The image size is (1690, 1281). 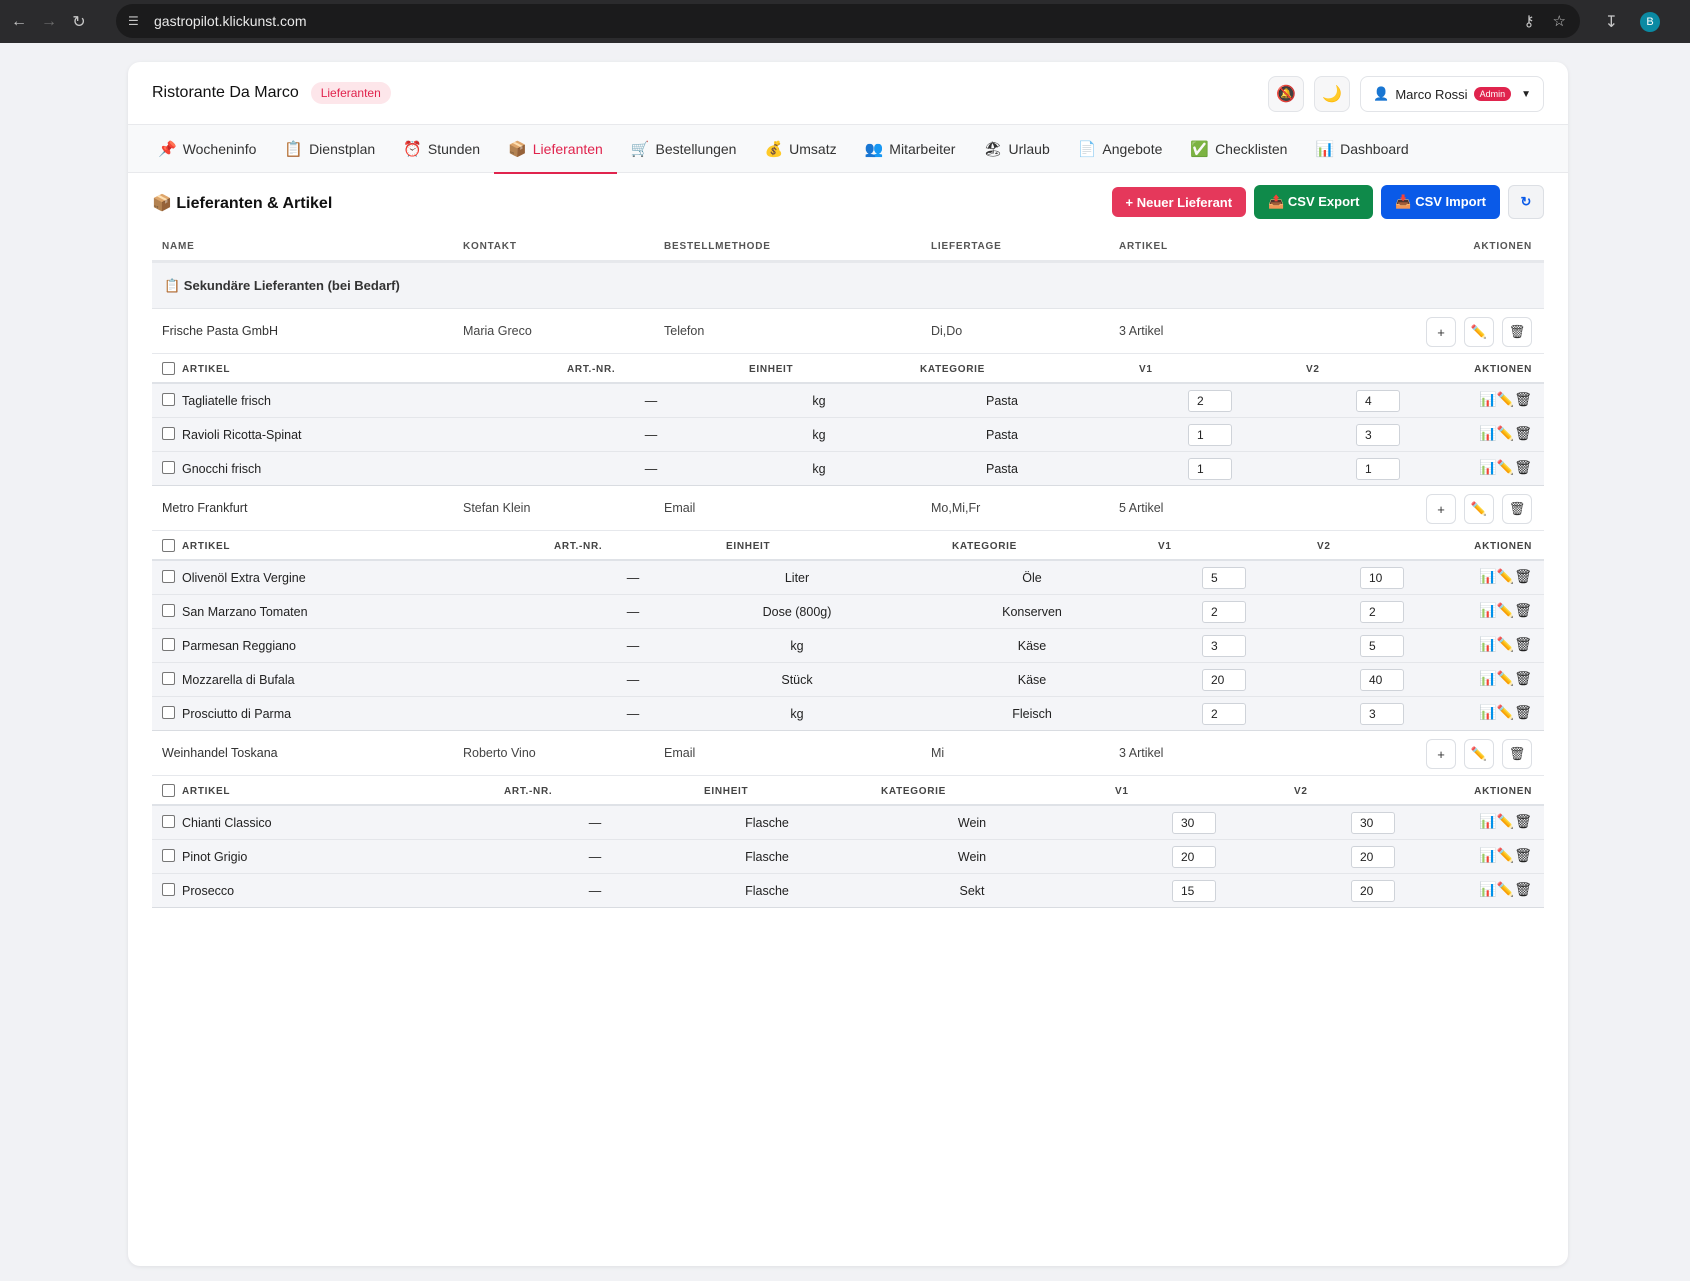 What do you see at coordinates (1378, 469) in the screenshot?
I see `quantity-v2-input: 1` at bounding box center [1378, 469].